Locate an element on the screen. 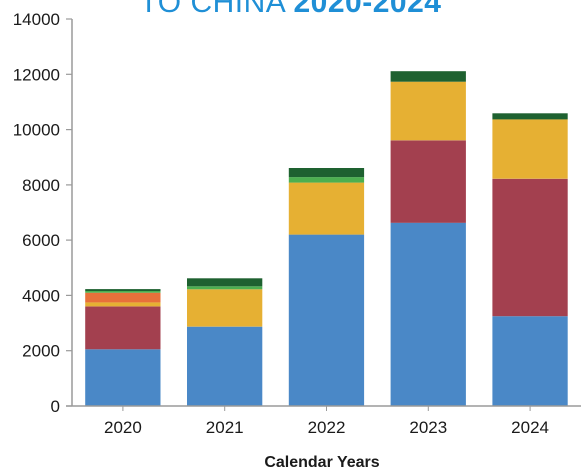 Image resolution: width=581 pixels, height=468 pixels. x-tick-label-2022: 2022 is located at coordinates (327, 427).